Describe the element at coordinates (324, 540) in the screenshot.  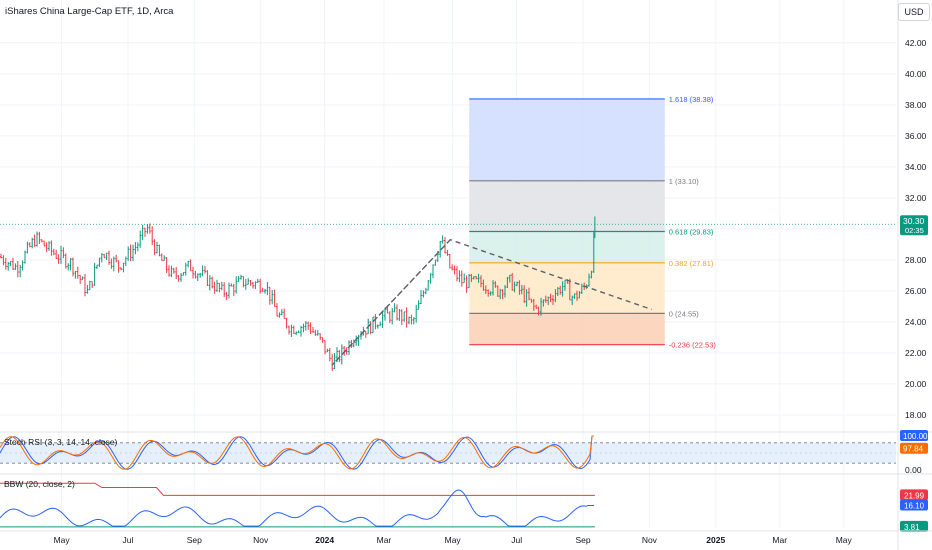
I see `x-tick-label: 2024` at that location.